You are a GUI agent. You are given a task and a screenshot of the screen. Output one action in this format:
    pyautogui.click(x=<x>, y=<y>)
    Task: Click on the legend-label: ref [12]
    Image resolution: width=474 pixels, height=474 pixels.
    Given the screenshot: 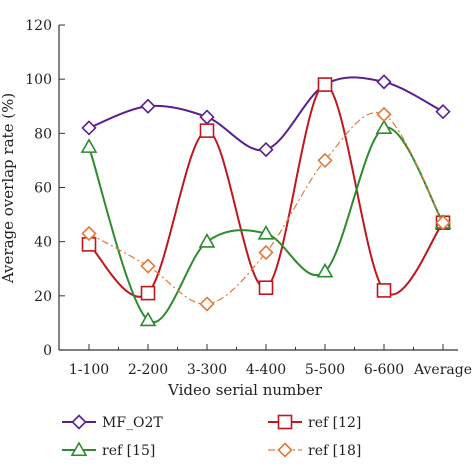 What is the action you would take?
    pyautogui.click(x=334, y=423)
    